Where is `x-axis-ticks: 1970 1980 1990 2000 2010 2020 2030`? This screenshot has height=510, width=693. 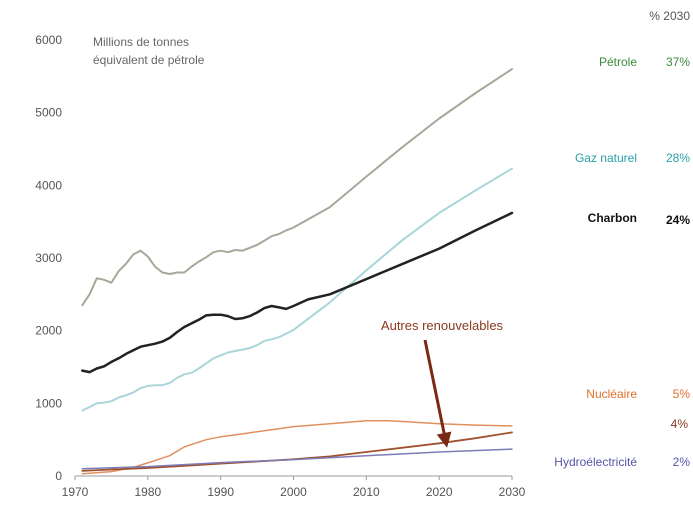
x-axis-ticks: 1970 1980 1990 2000 2010 2020 2030 is located at coordinates (294, 487).